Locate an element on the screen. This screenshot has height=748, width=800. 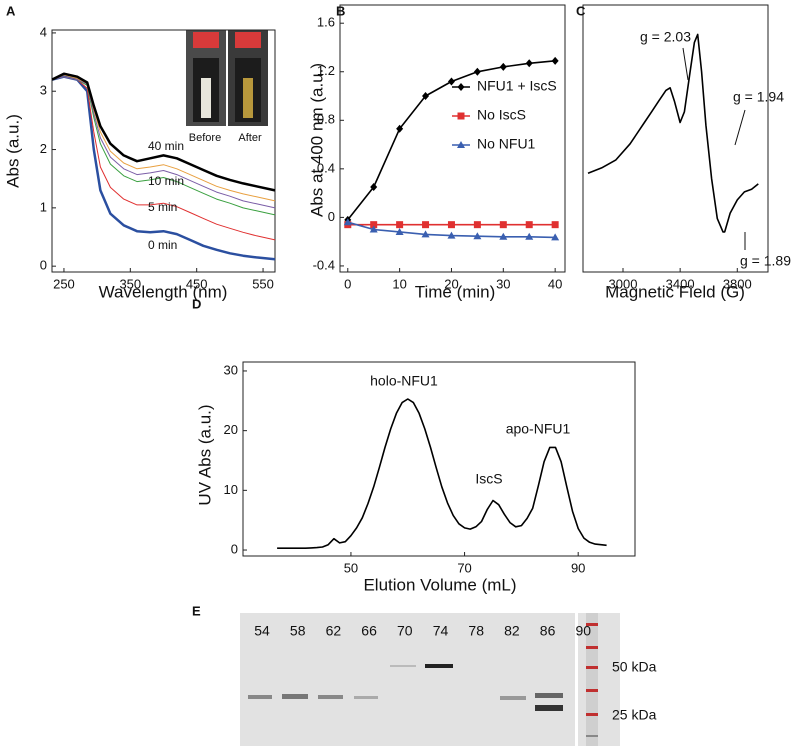
x-axis-title: Wavelength (nm) is located at coordinates (163, 291).